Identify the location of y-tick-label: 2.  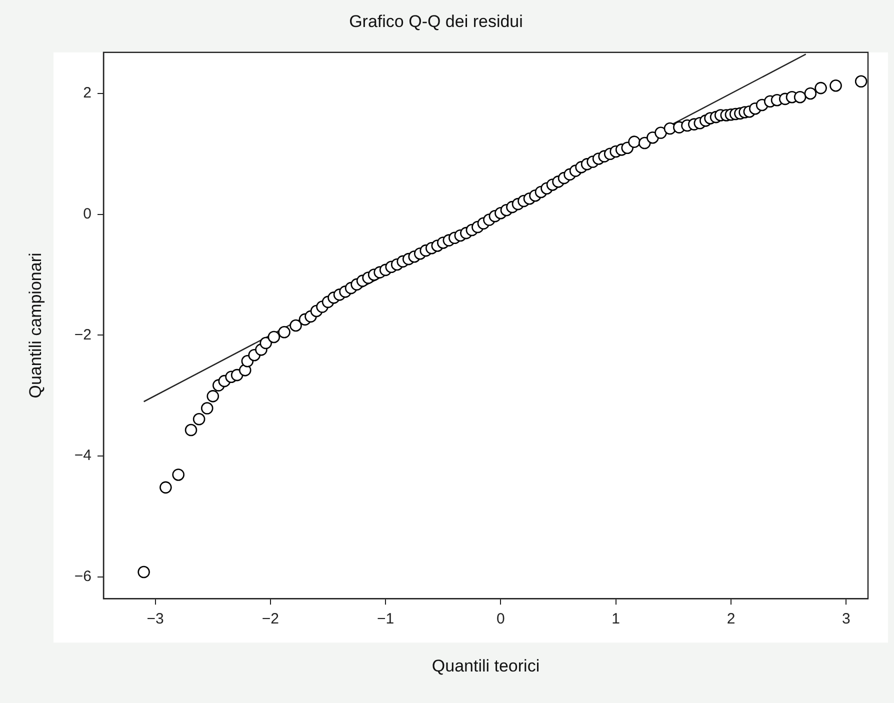
(87, 93).